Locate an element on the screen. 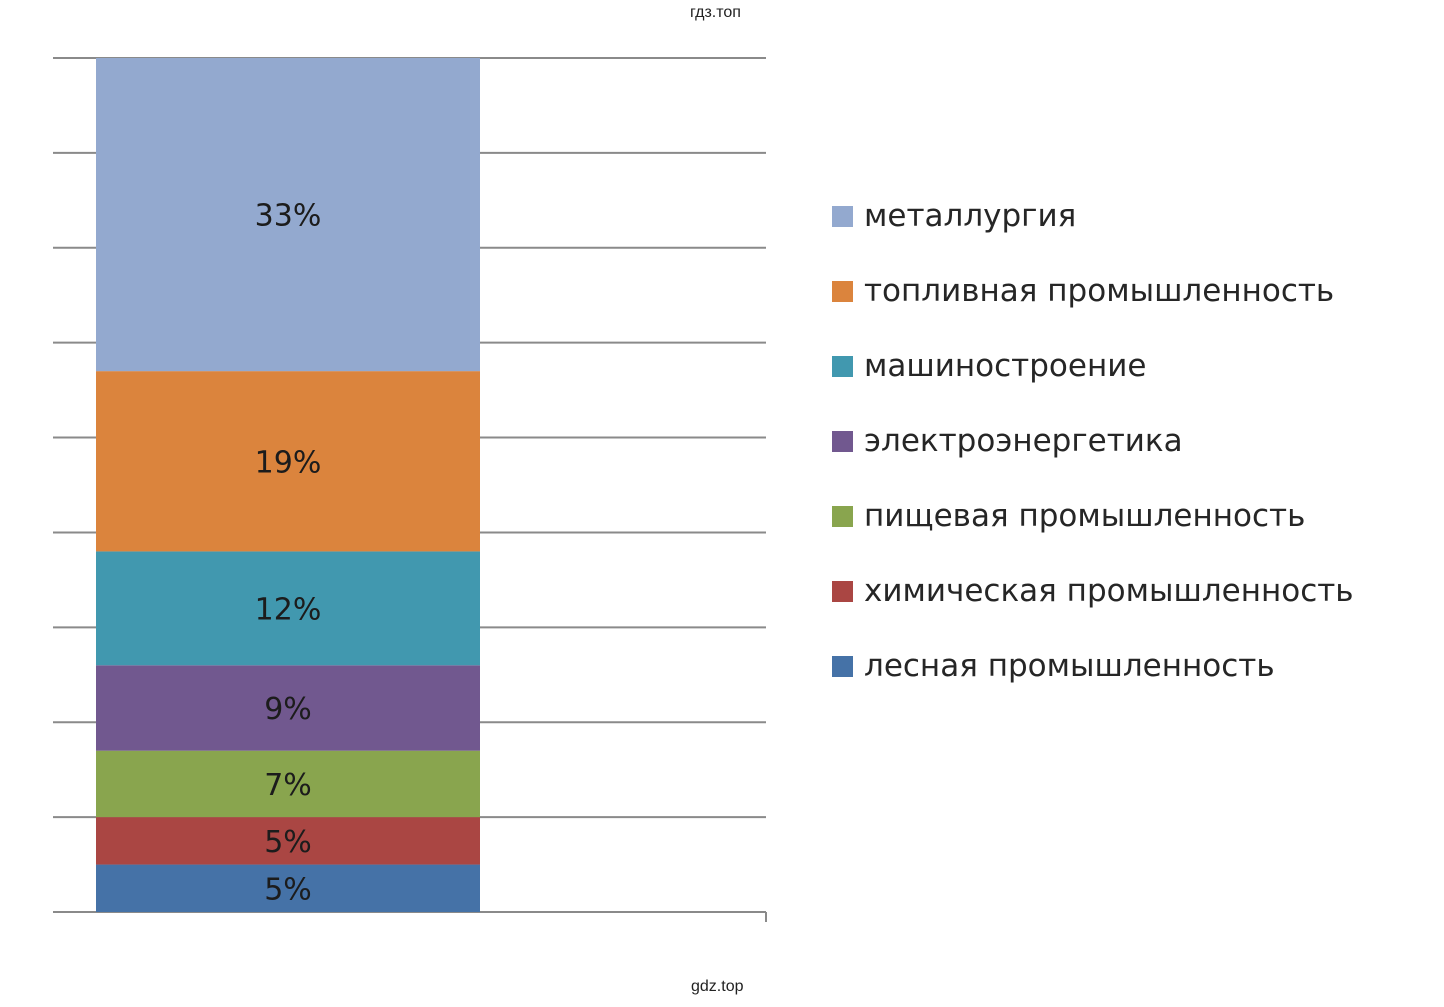  data-label: 7% is located at coordinates (288, 785).